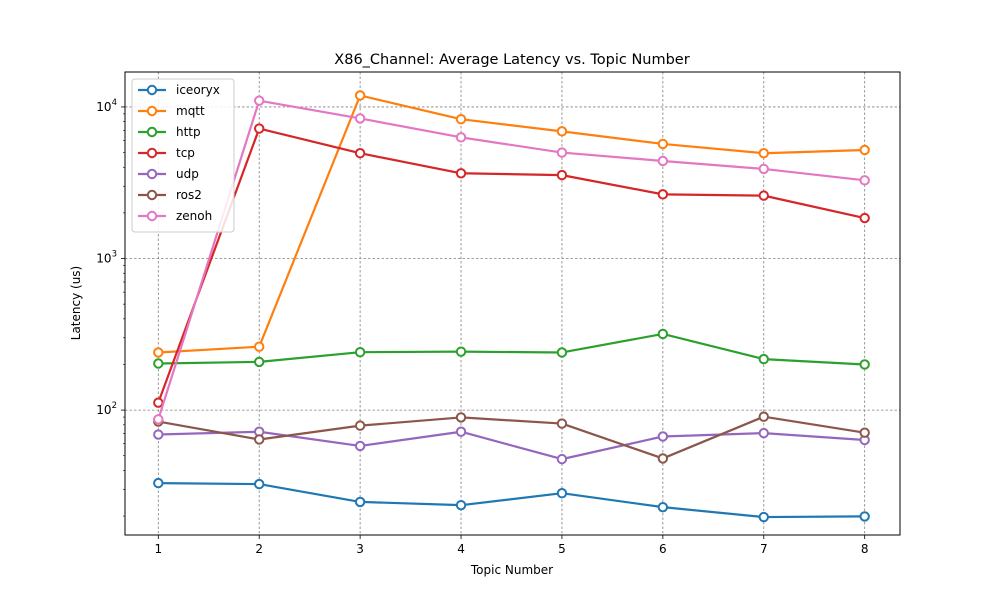 This screenshot has height=600, width=1000. What do you see at coordinates (158, 549) in the screenshot?
I see `x-tick-label: 1` at bounding box center [158, 549].